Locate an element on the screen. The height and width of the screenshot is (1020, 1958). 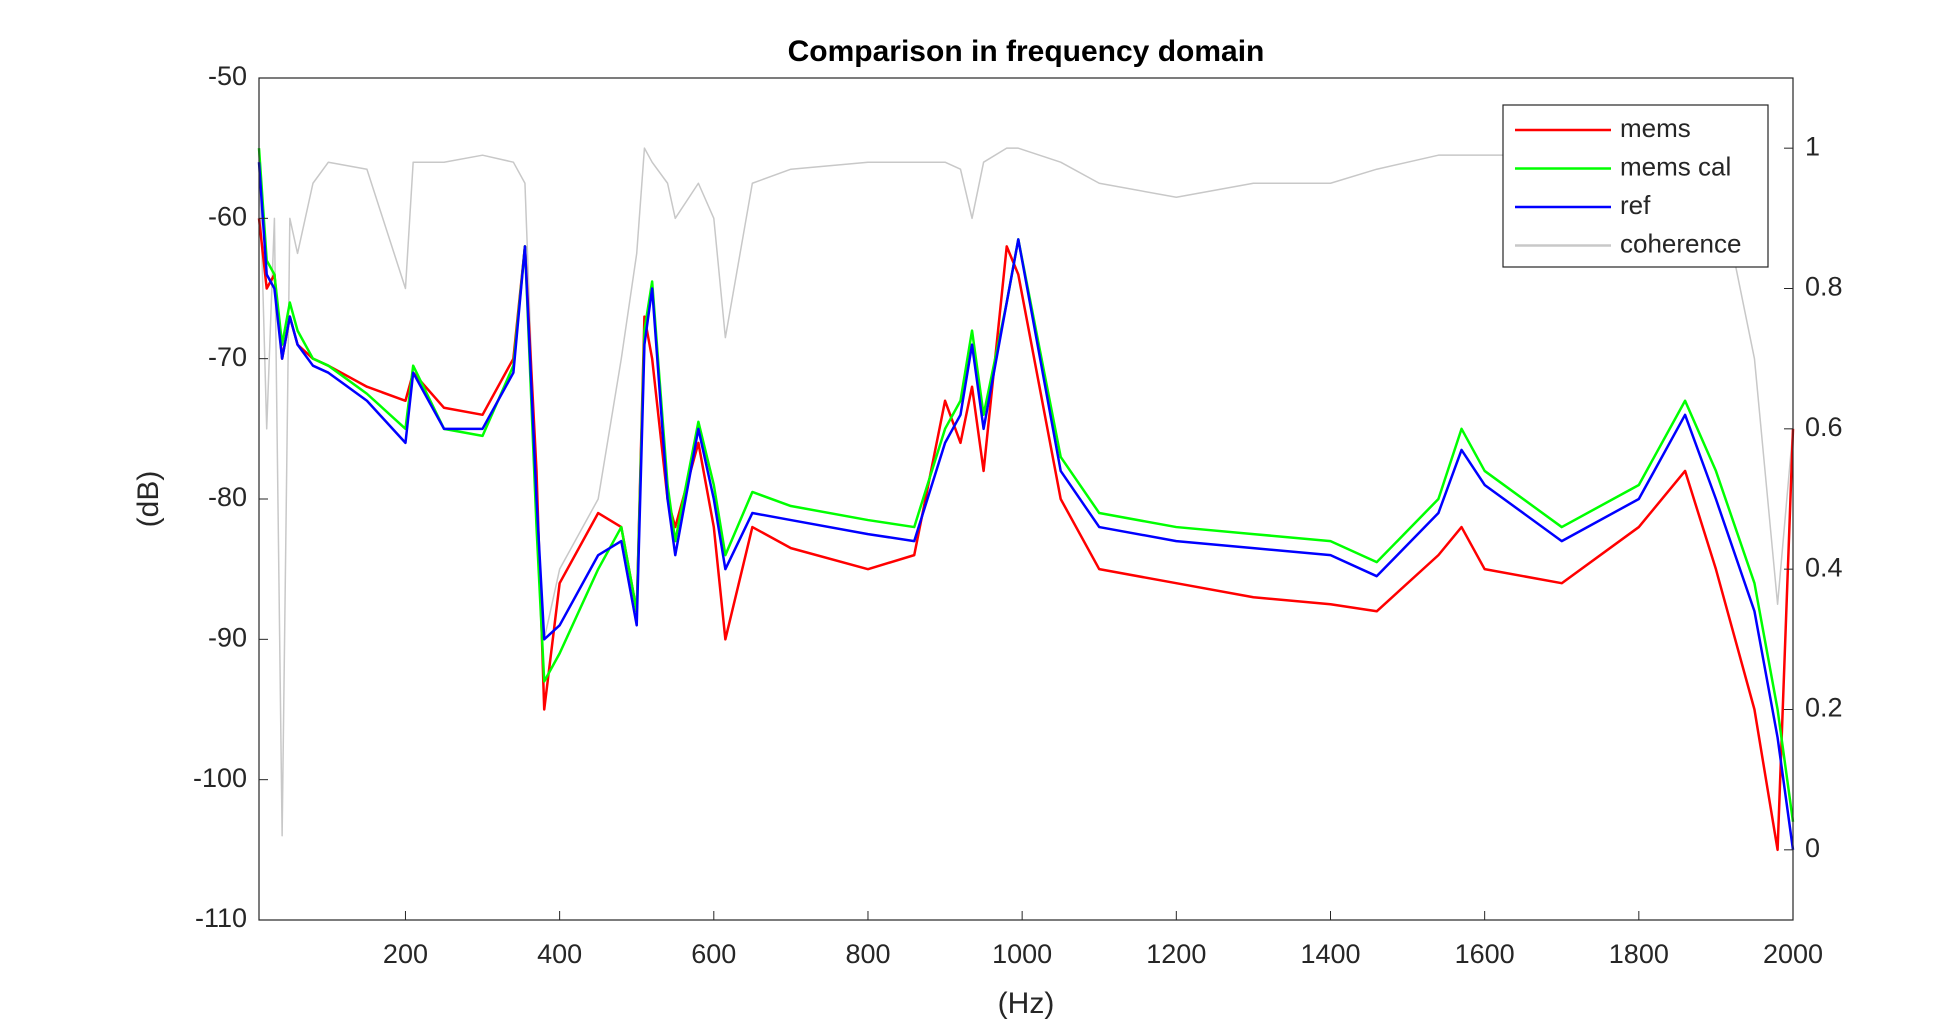
x-tick-label: 1600 is located at coordinates (1485, 954).